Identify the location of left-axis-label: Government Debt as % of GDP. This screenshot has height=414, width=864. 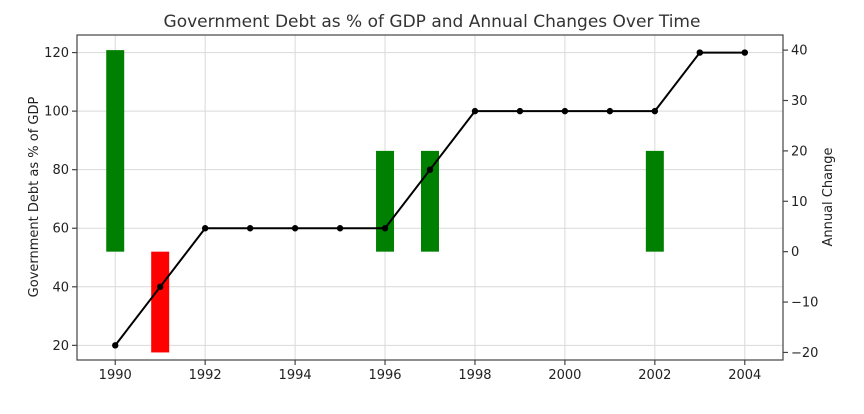
(34, 197).